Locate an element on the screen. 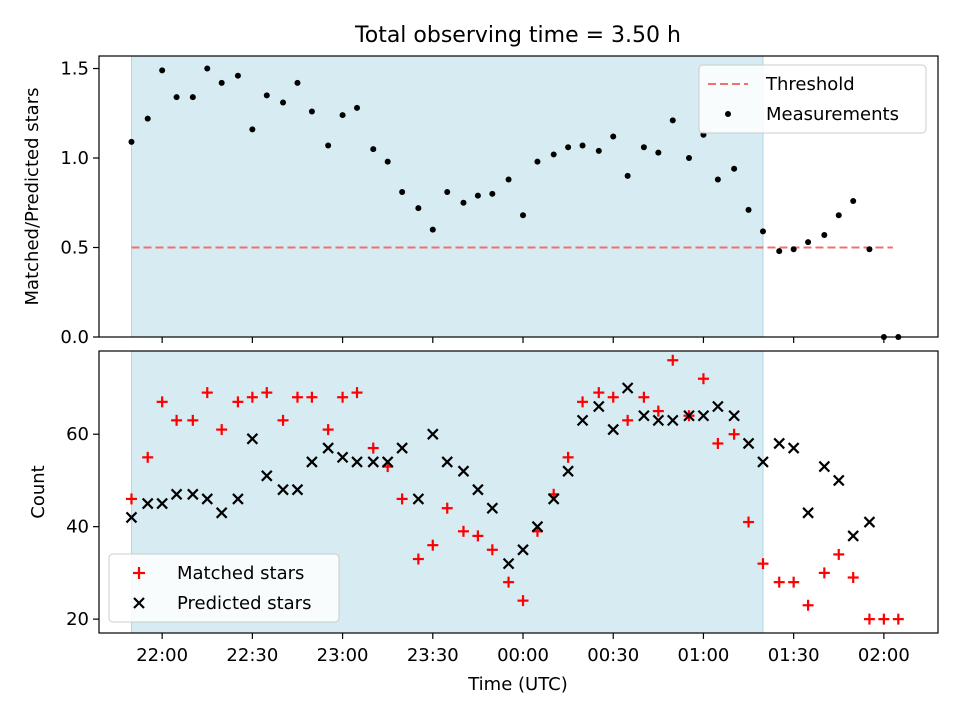 This screenshot has height=720, width=960. threshold-legend-label: Threshold is located at coordinates (810, 84).